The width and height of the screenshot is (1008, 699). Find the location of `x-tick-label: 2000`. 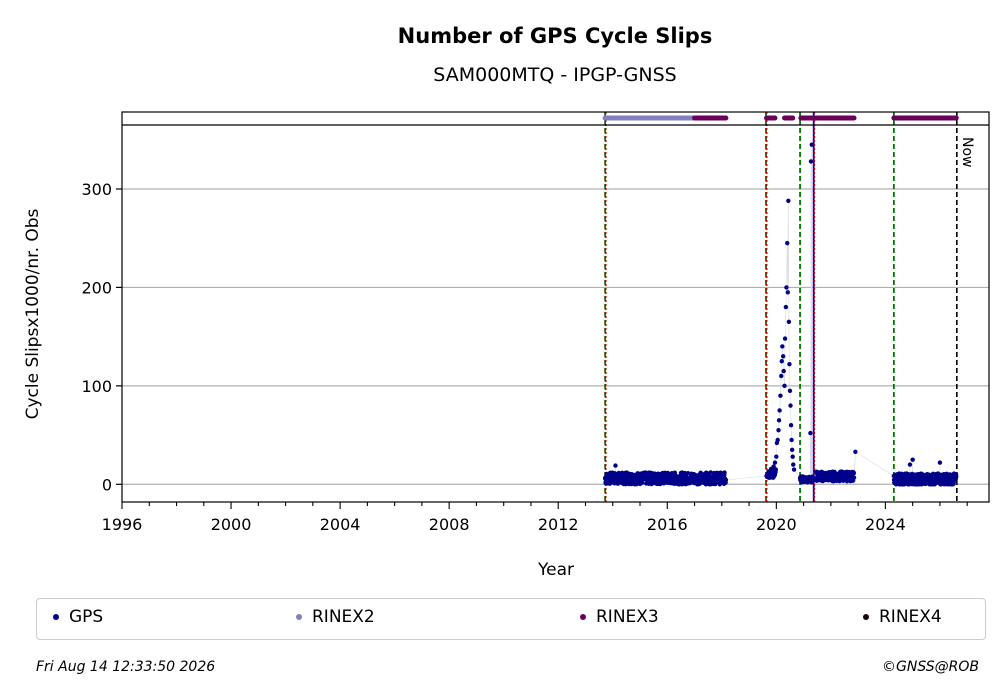

x-tick-label: 2000 is located at coordinates (231, 524).